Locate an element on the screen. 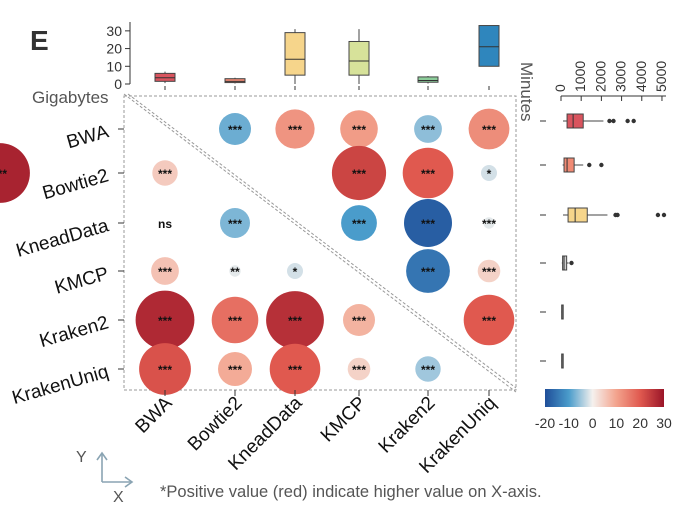  heatmap-x-label-3: KMCP is located at coordinates (344, 420).